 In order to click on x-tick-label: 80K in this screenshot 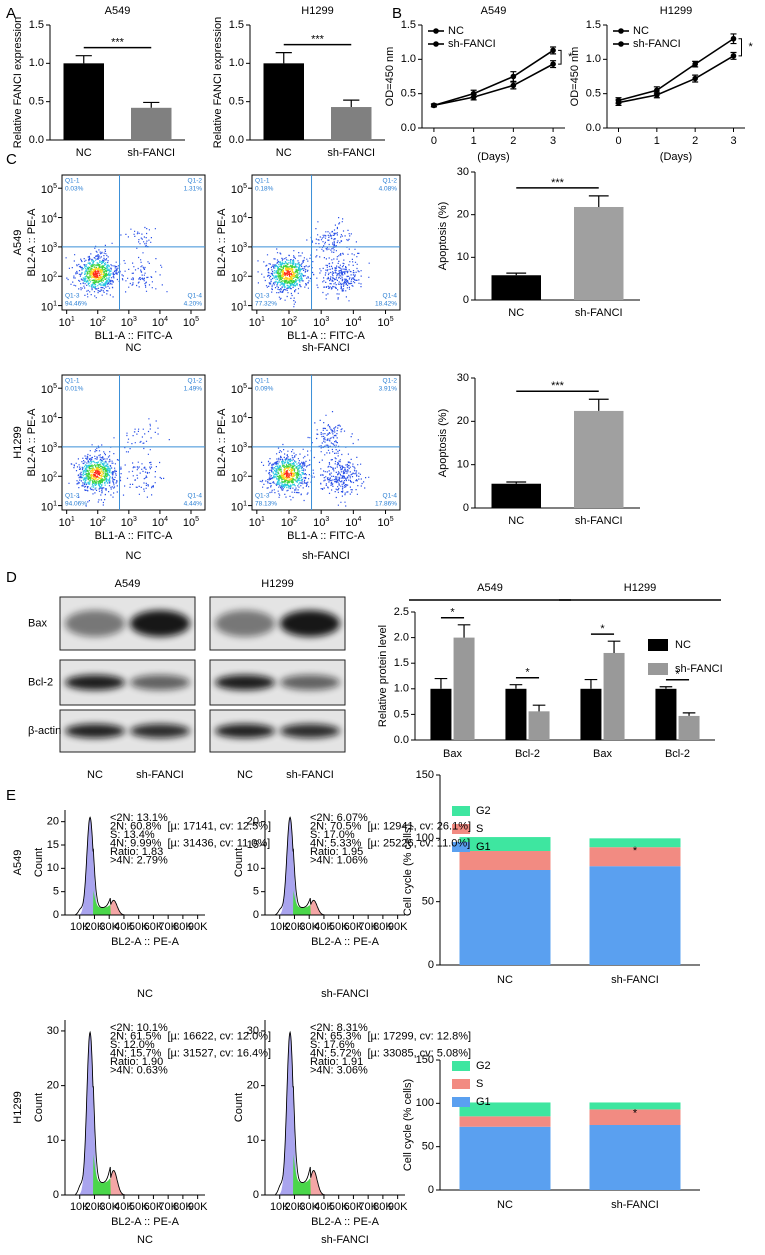, I will do `click(383, 1207)`.